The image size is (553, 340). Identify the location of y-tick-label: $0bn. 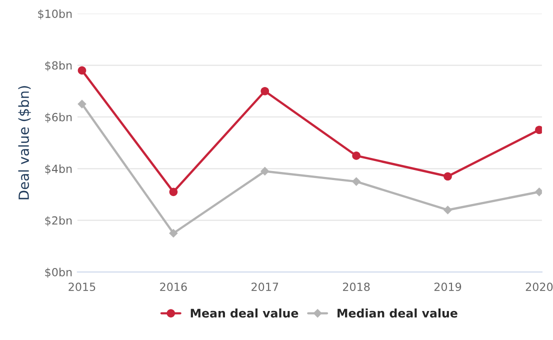
(58, 273).